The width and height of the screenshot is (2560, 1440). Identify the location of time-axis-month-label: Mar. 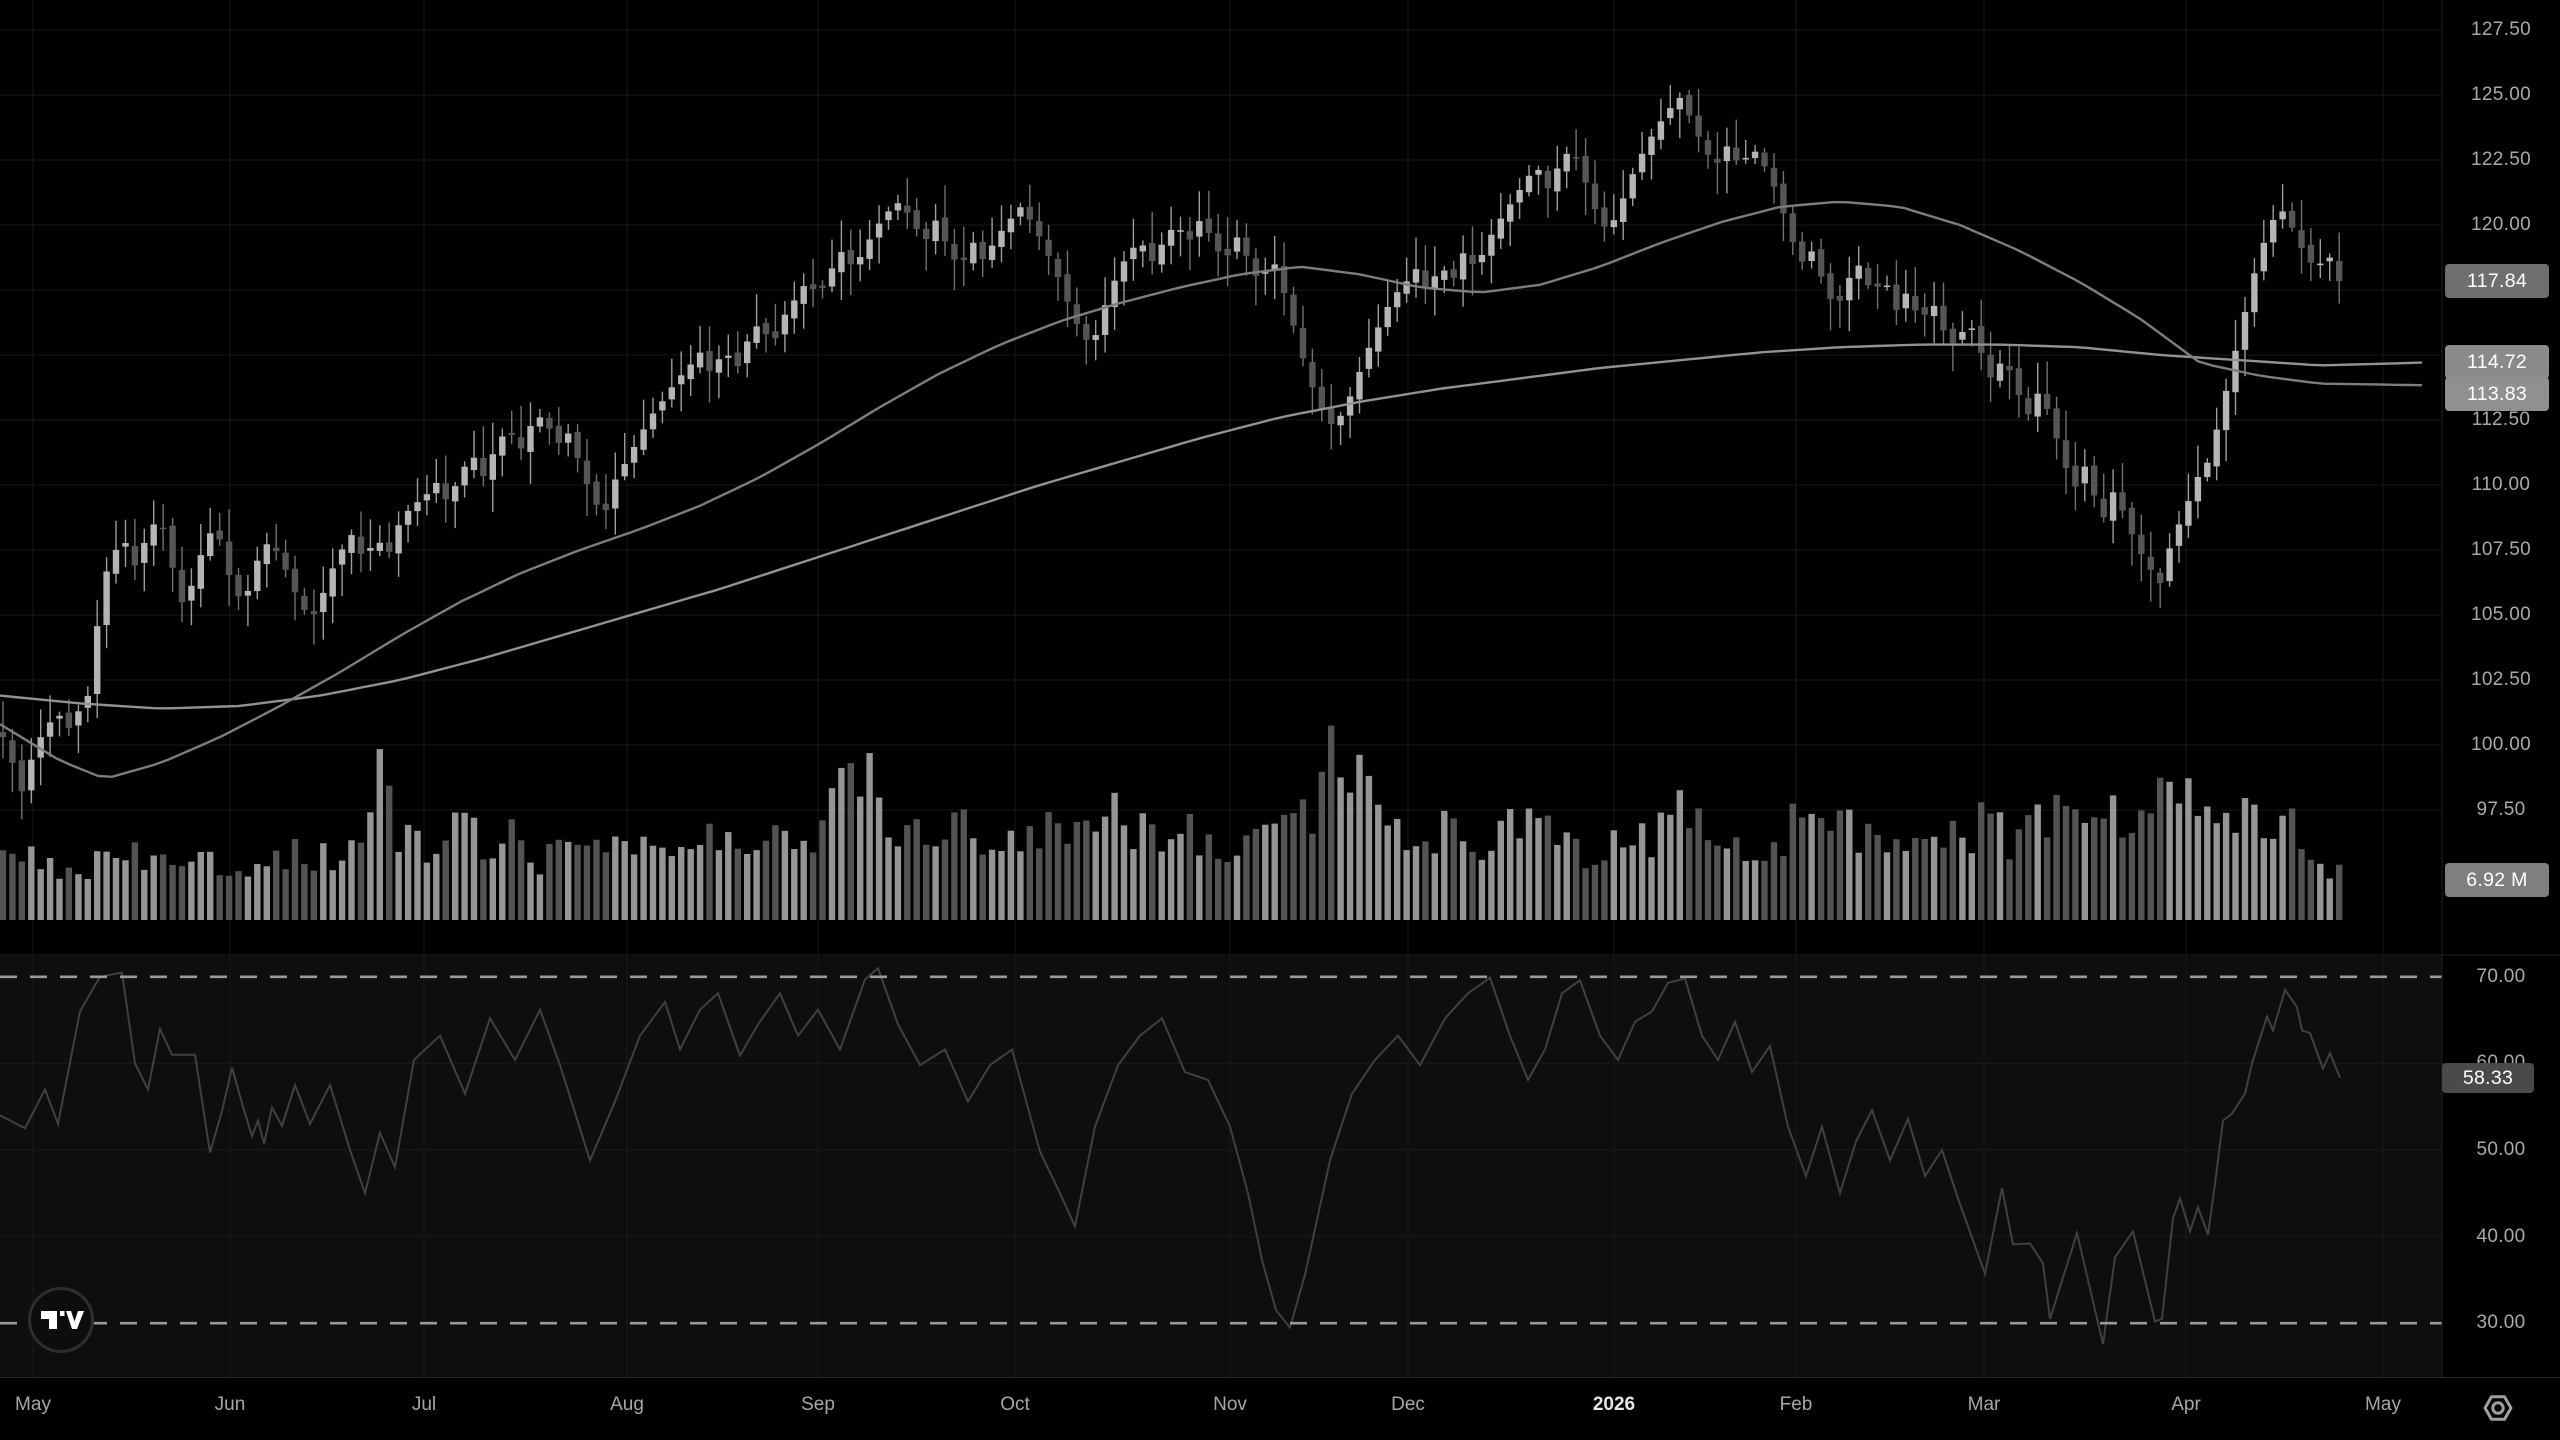
(1984, 1404).